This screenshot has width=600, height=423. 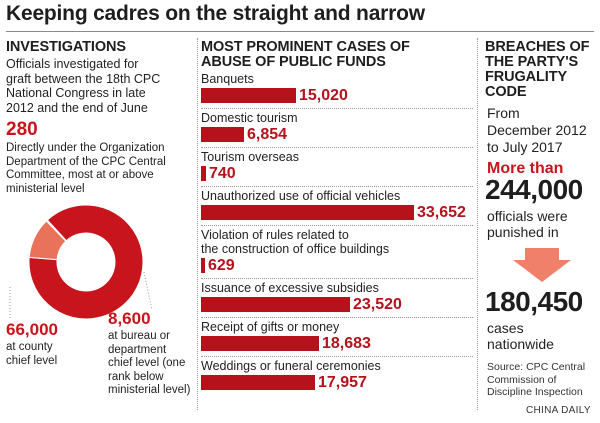 I want to click on intro-line: 2012 and the end of June, so click(x=77, y=107).